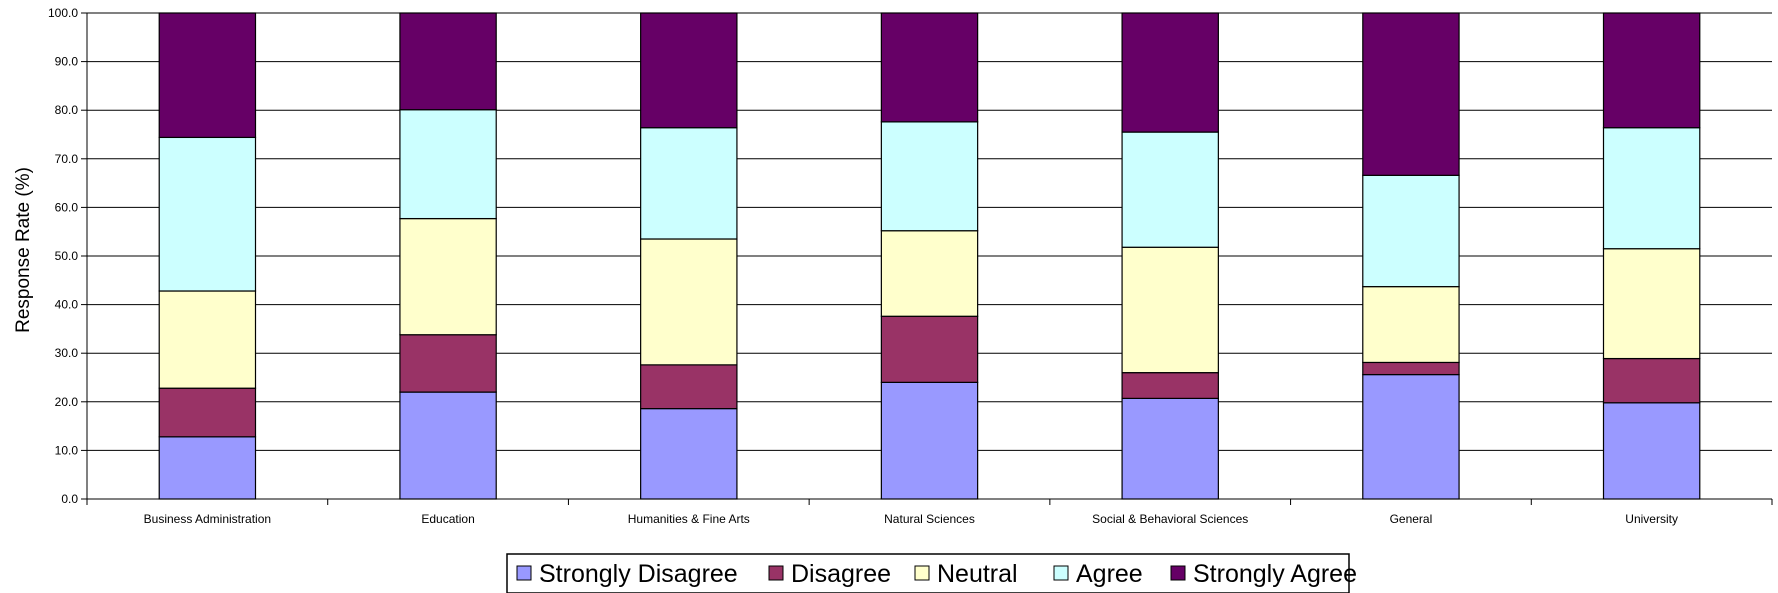 This screenshot has height=593, width=1778. Describe the element at coordinates (67, 256) in the screenshot. I see `y-tick-label: 50.0` at that location.